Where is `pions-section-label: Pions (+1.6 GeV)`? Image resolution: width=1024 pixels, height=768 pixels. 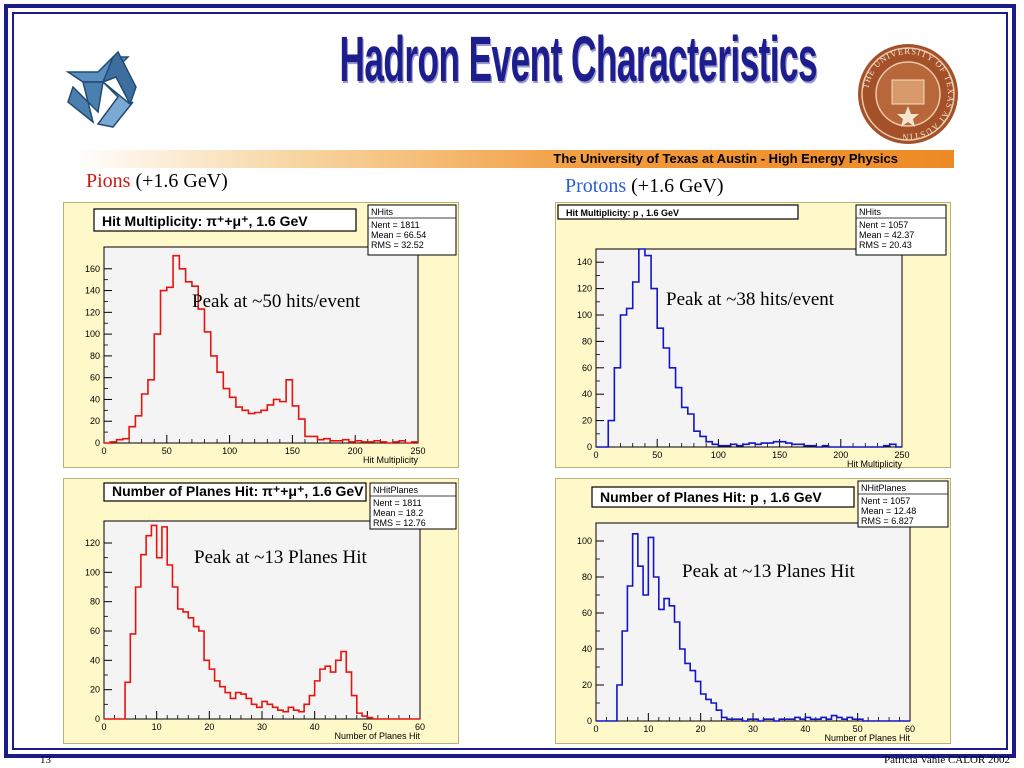 pions-section-label: Pions (+1.6 GeV) is located at coordinates (157, 181).